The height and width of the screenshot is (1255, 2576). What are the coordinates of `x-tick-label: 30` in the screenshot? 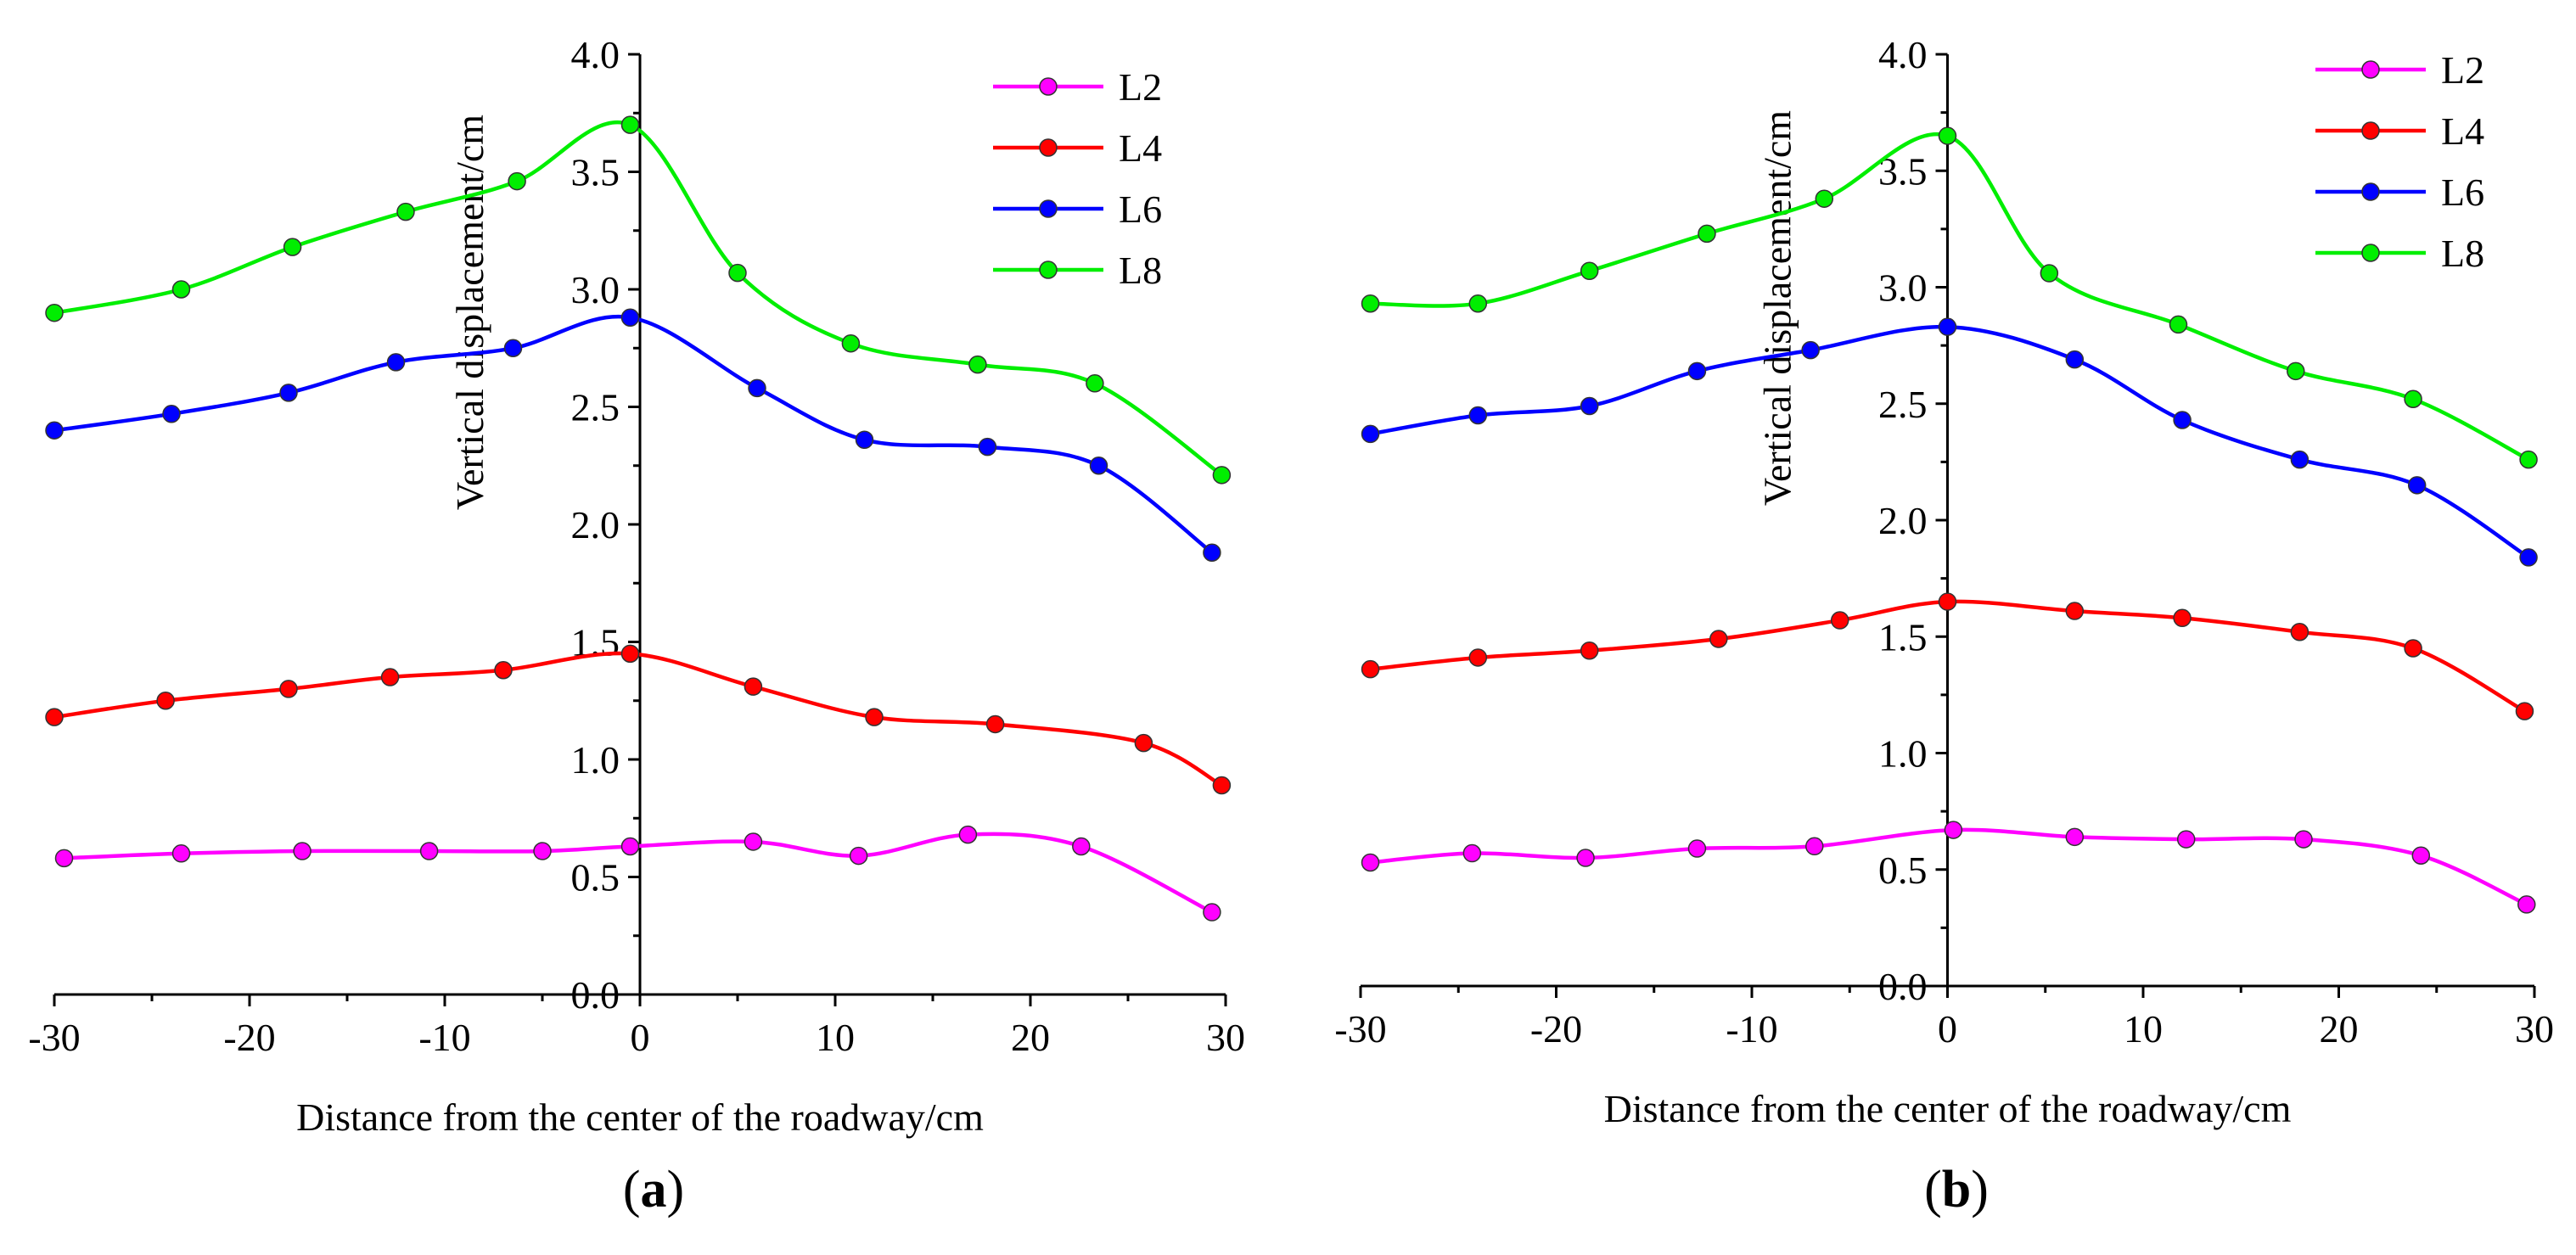 It's located at (1225, 1037).